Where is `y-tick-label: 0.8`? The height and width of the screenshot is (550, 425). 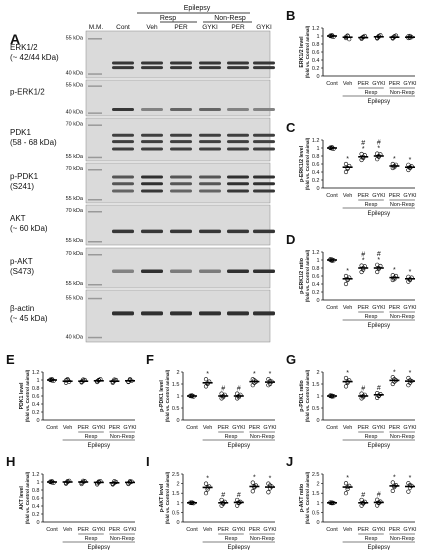
y-tick-label: 0.8 is located at coordinates (316, 45).